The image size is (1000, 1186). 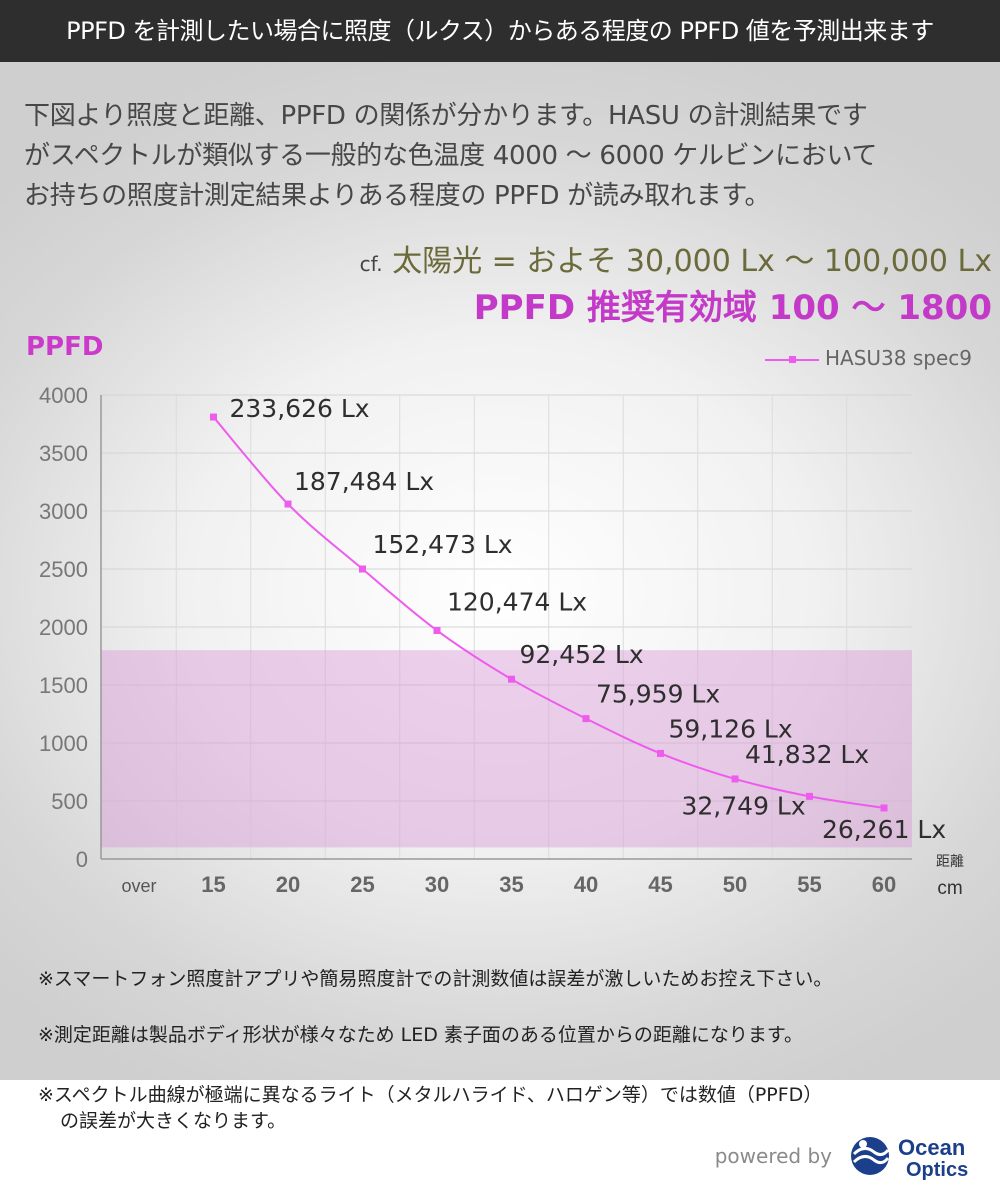 What do you see at coordinates (735, 884) in the screenshot?
I see `x-tick-label: 50` at bounding box center [735, 884].